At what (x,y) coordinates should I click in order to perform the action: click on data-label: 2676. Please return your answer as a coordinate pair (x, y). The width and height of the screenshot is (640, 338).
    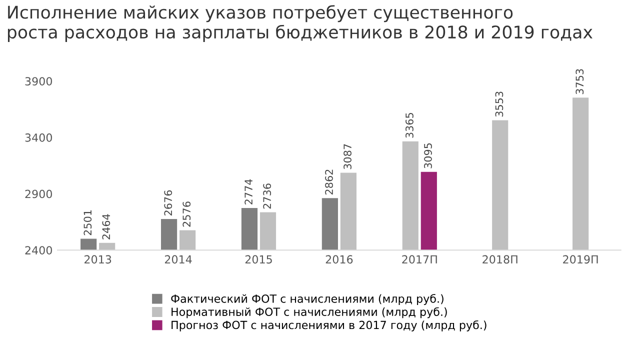
    Looking at the image, I should click on (168, 203).